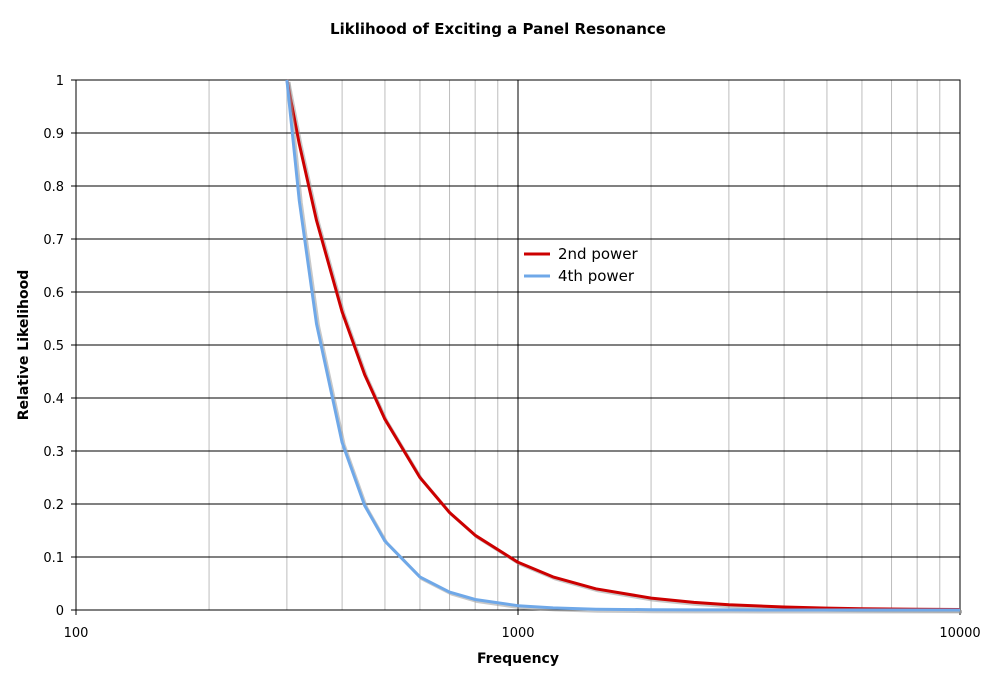 The height and width of the screenshot is (675, 993). I want to click on x-axis-label: Frequency, so click(518, 659).